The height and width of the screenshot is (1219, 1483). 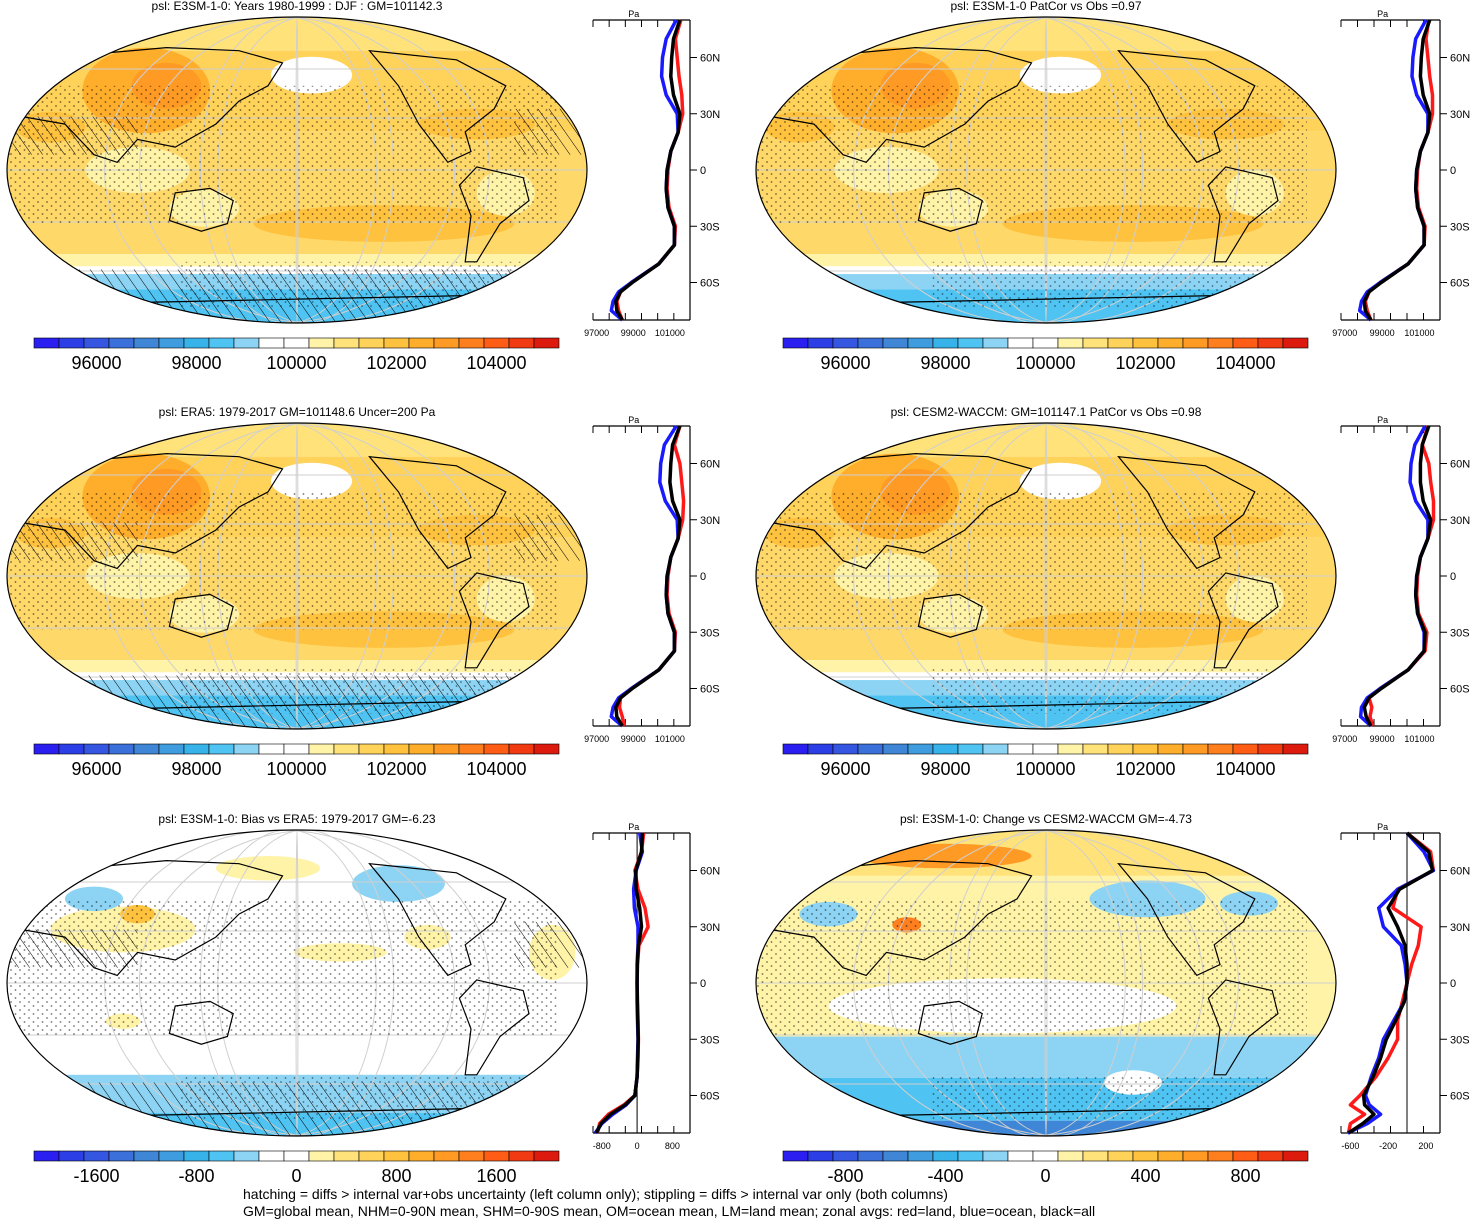 I want to click on colorbar-tick-label: 800, so click(x=396, y=1176).